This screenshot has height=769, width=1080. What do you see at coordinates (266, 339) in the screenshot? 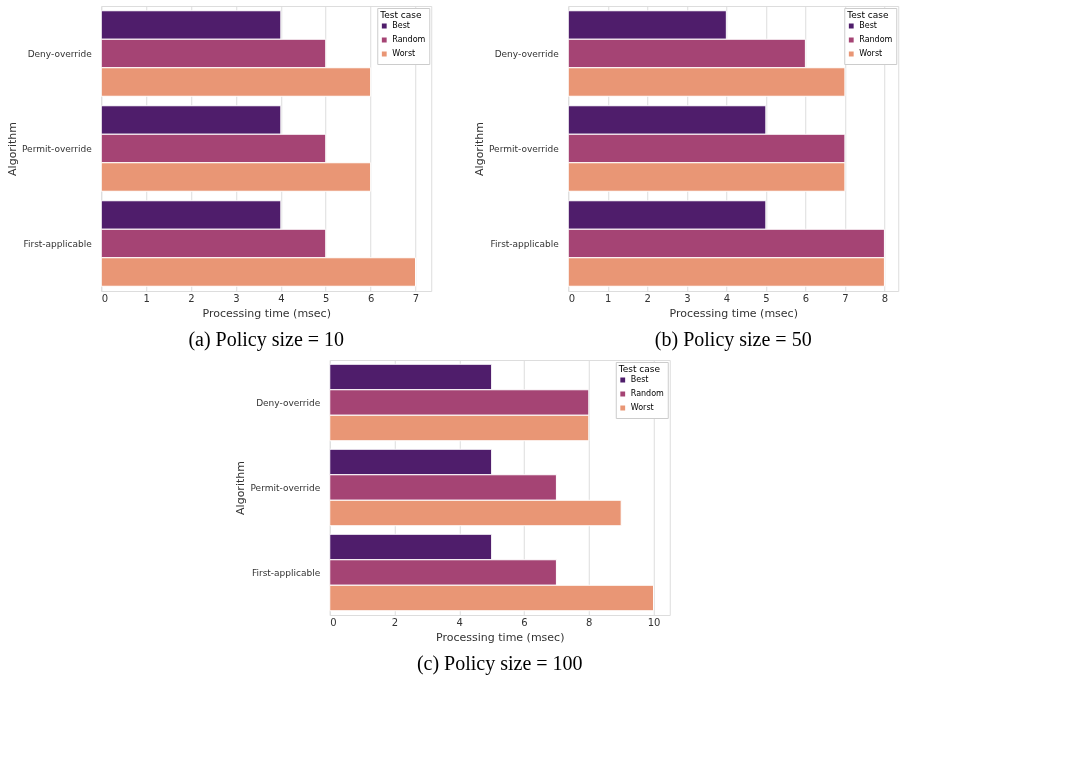
I see `text: (a) Policy size = 10` at bounding box center [266, 339].